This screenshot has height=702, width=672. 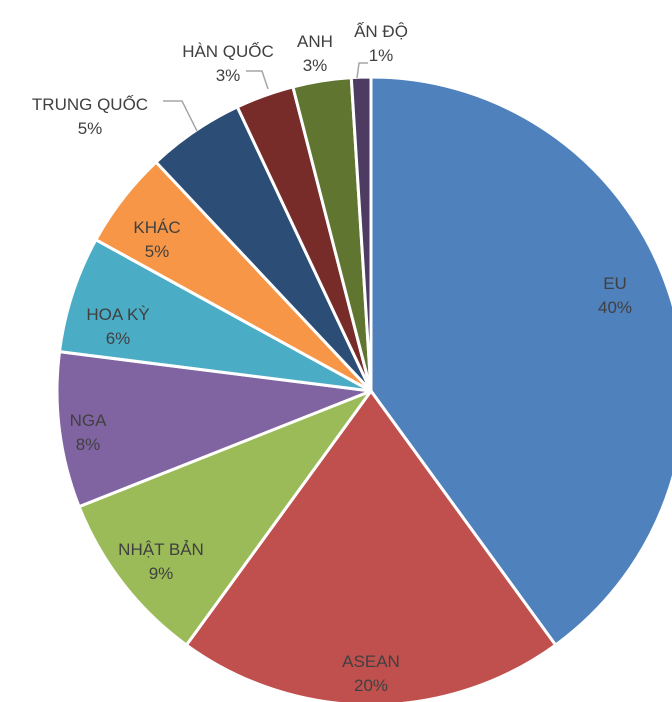 What do you see at coordinates (118, 338) in the screenshot?
I see `label-percent: 6%` at bounding box center [118, 338].